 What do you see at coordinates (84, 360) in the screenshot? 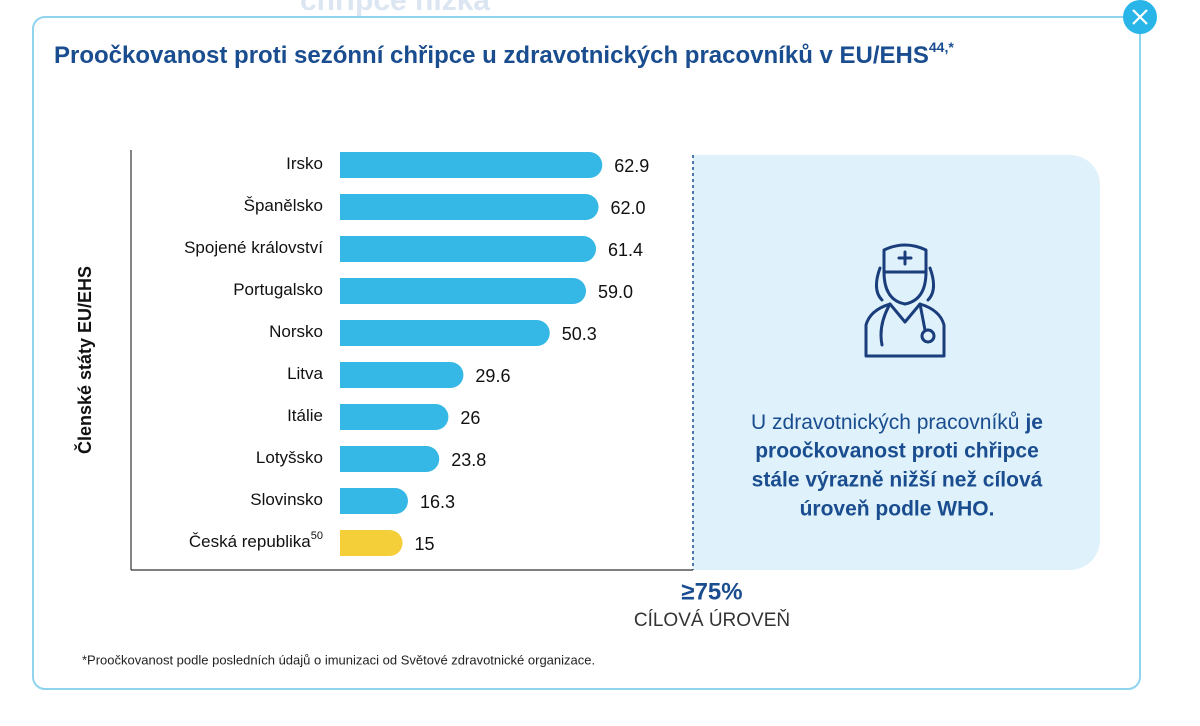
I see `y-axis-label: Členské státy EU/EHS` at bounding box center [84, 360].